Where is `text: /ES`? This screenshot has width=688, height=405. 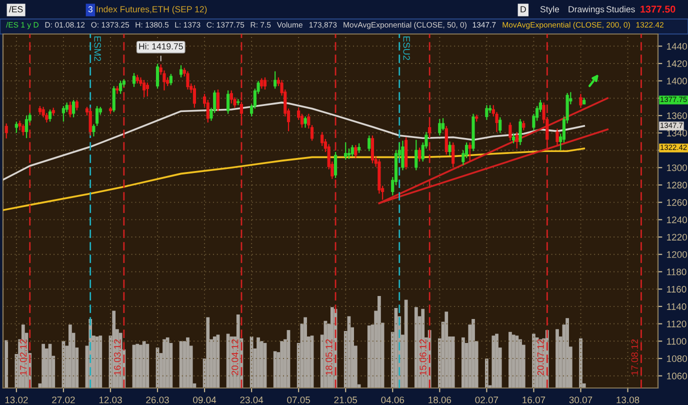 text: /ES is located at coordinates (16, 9).